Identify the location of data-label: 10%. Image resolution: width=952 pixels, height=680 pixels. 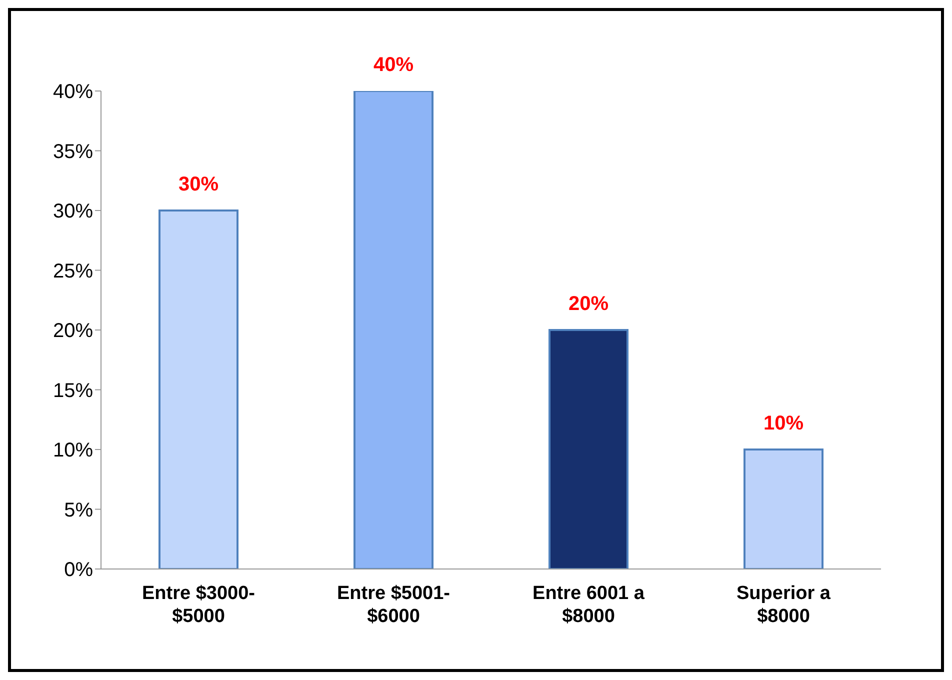
(783, 423).